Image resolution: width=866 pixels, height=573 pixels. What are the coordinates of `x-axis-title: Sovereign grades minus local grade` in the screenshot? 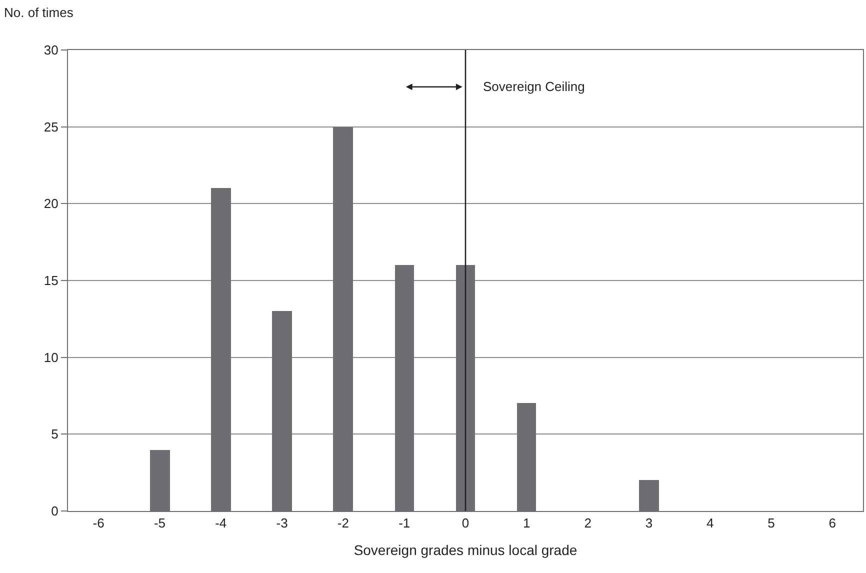 It's located at (466, 550).